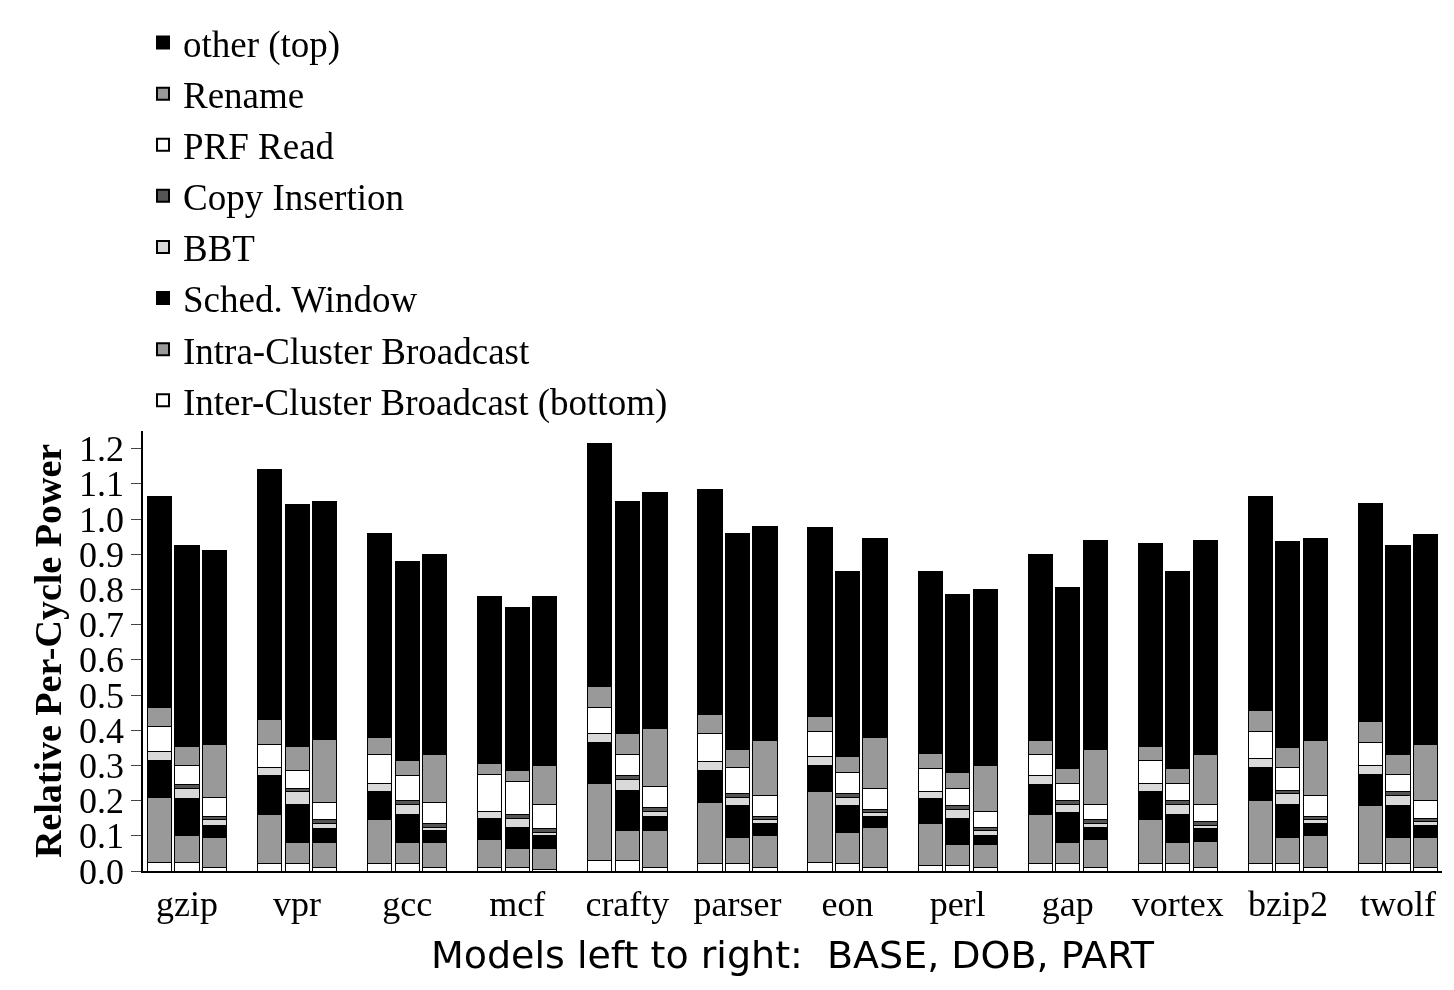 This screenshot has height=990, width=1454. I want to click on legend-label: Intra-Cluster Broadcast, so click(356, 351).